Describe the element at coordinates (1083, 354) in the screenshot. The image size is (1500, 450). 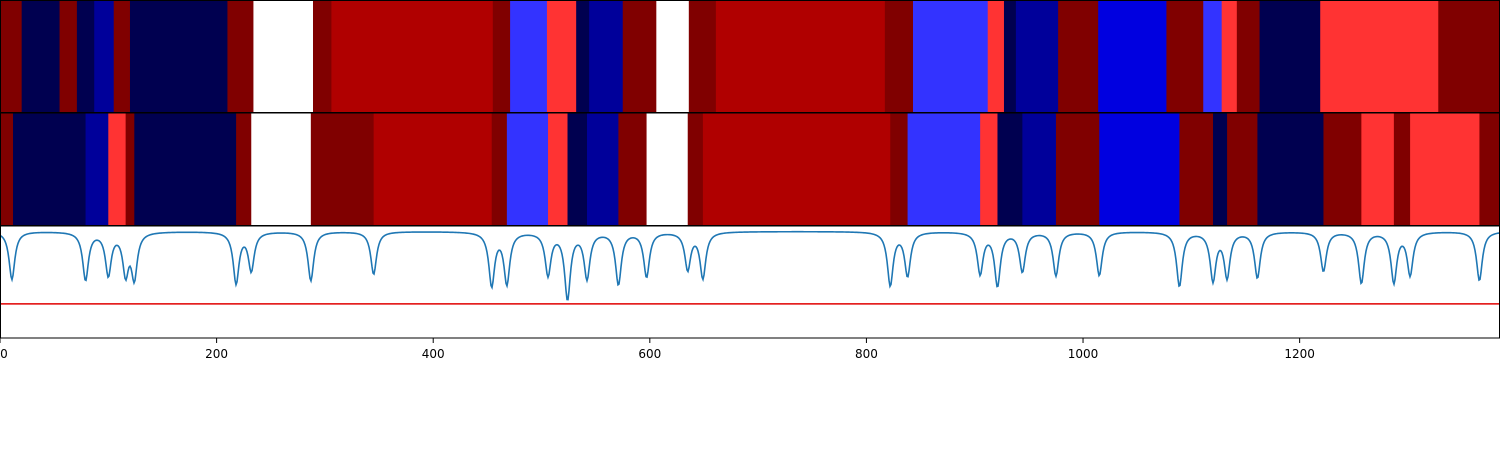
I see `x-tick-label: 1000` at that location.